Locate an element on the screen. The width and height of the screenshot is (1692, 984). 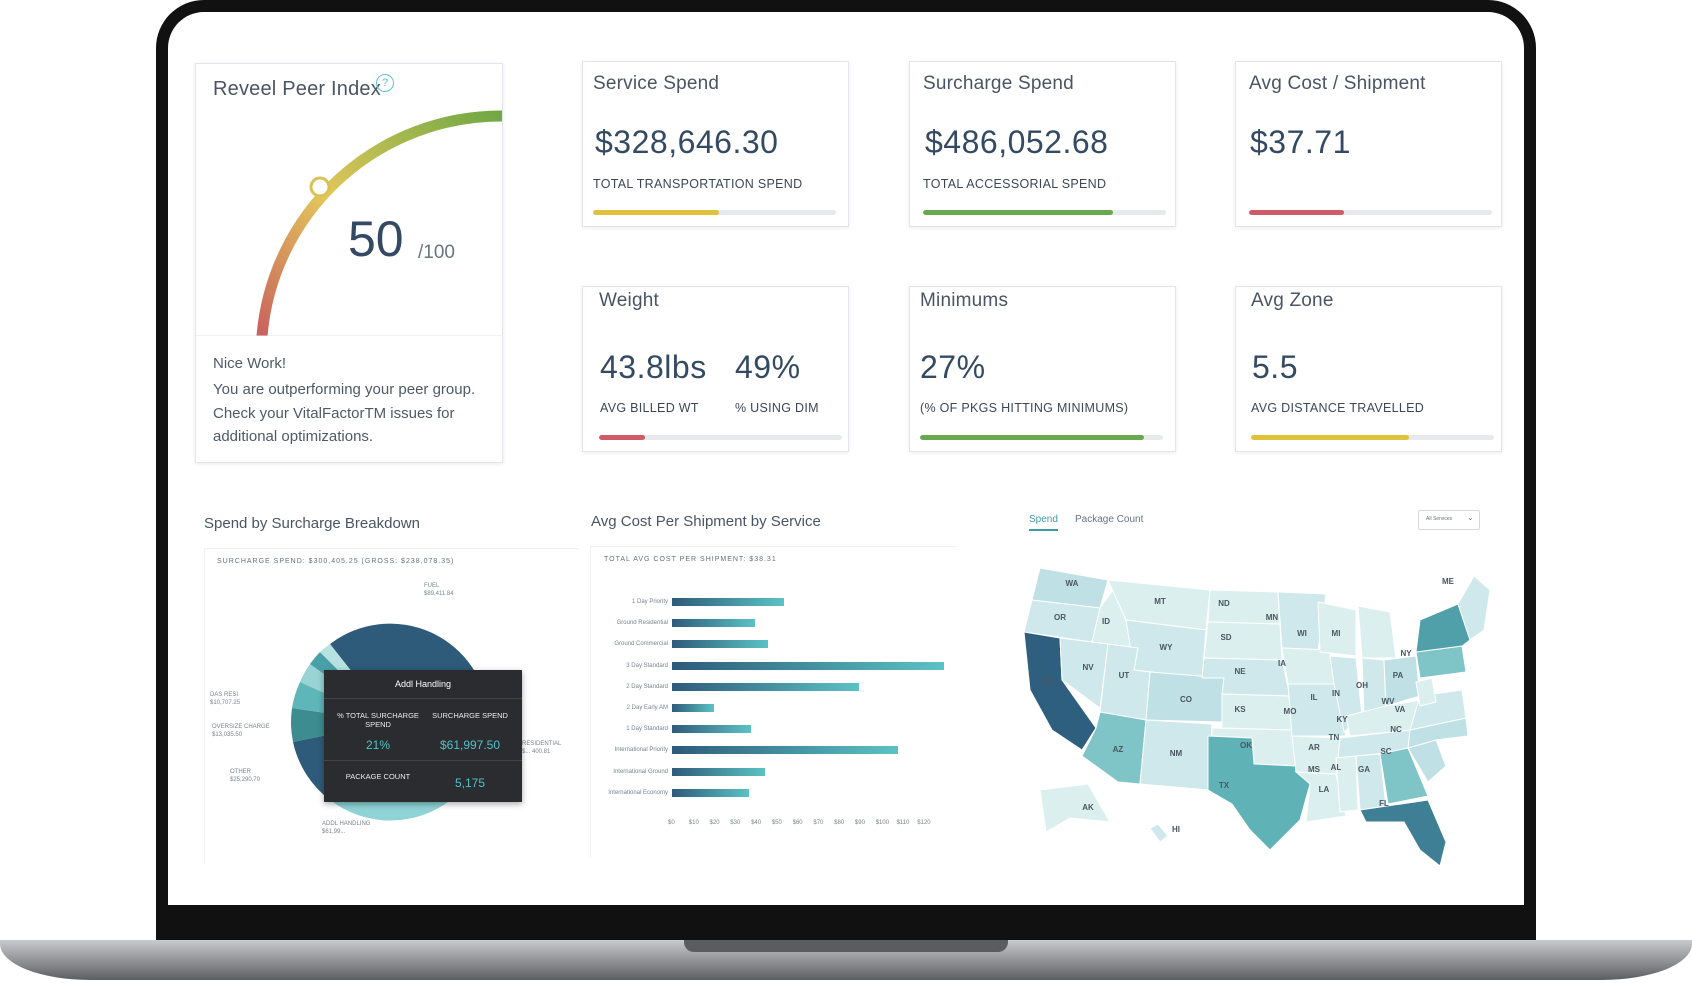
svg-text: IN is located at coordinates (1336, 693).